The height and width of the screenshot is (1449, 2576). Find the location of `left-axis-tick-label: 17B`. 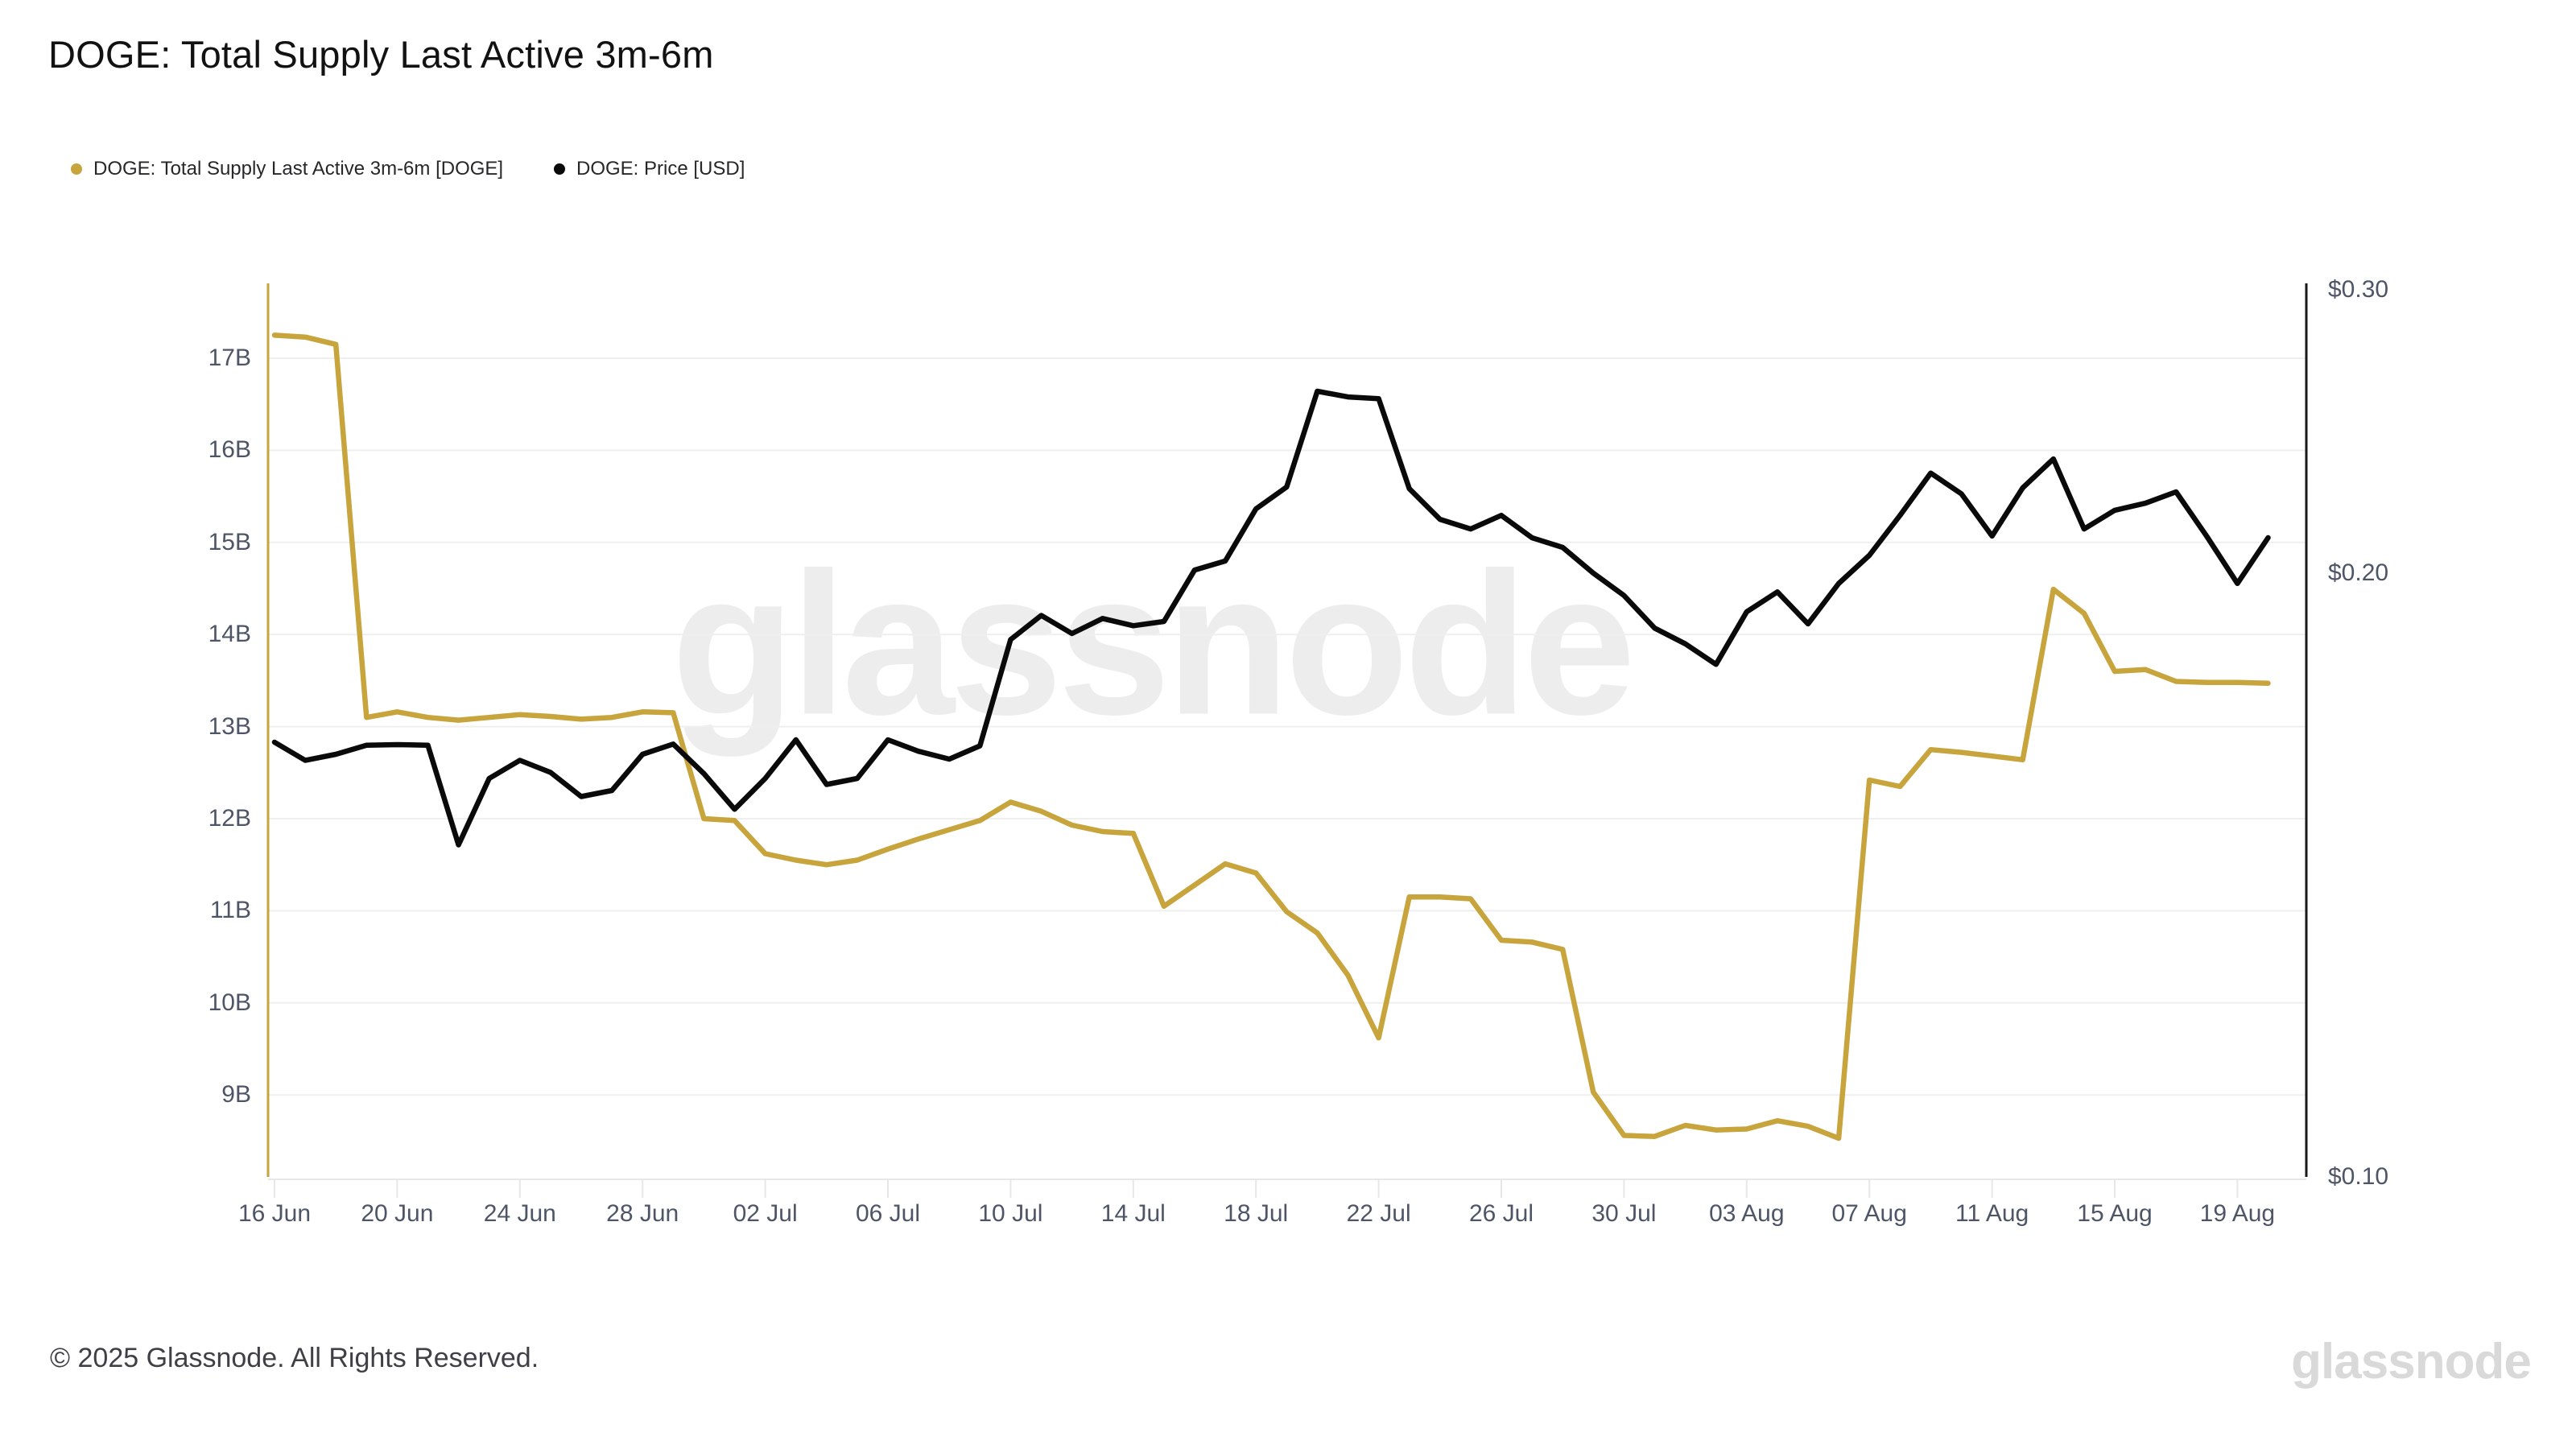

left-axis-tick-label: 17B is located at coordinates (229, 358).